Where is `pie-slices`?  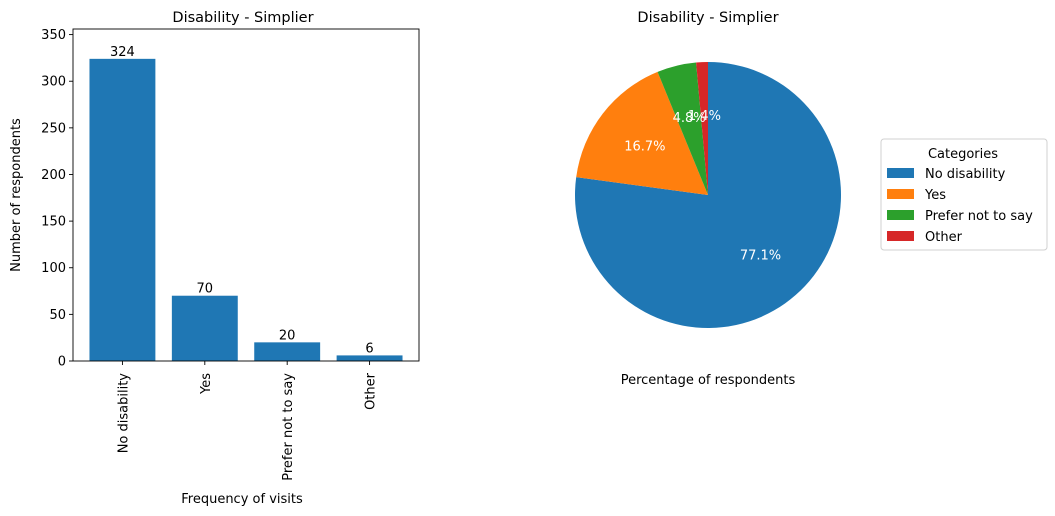 pie-slices is located at coordinates (708, 195).